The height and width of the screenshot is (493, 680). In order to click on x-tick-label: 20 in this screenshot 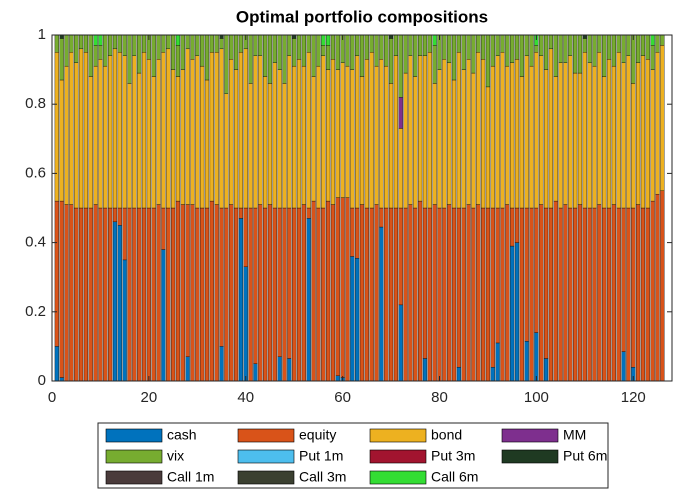, I will do `click(149, 397)`.